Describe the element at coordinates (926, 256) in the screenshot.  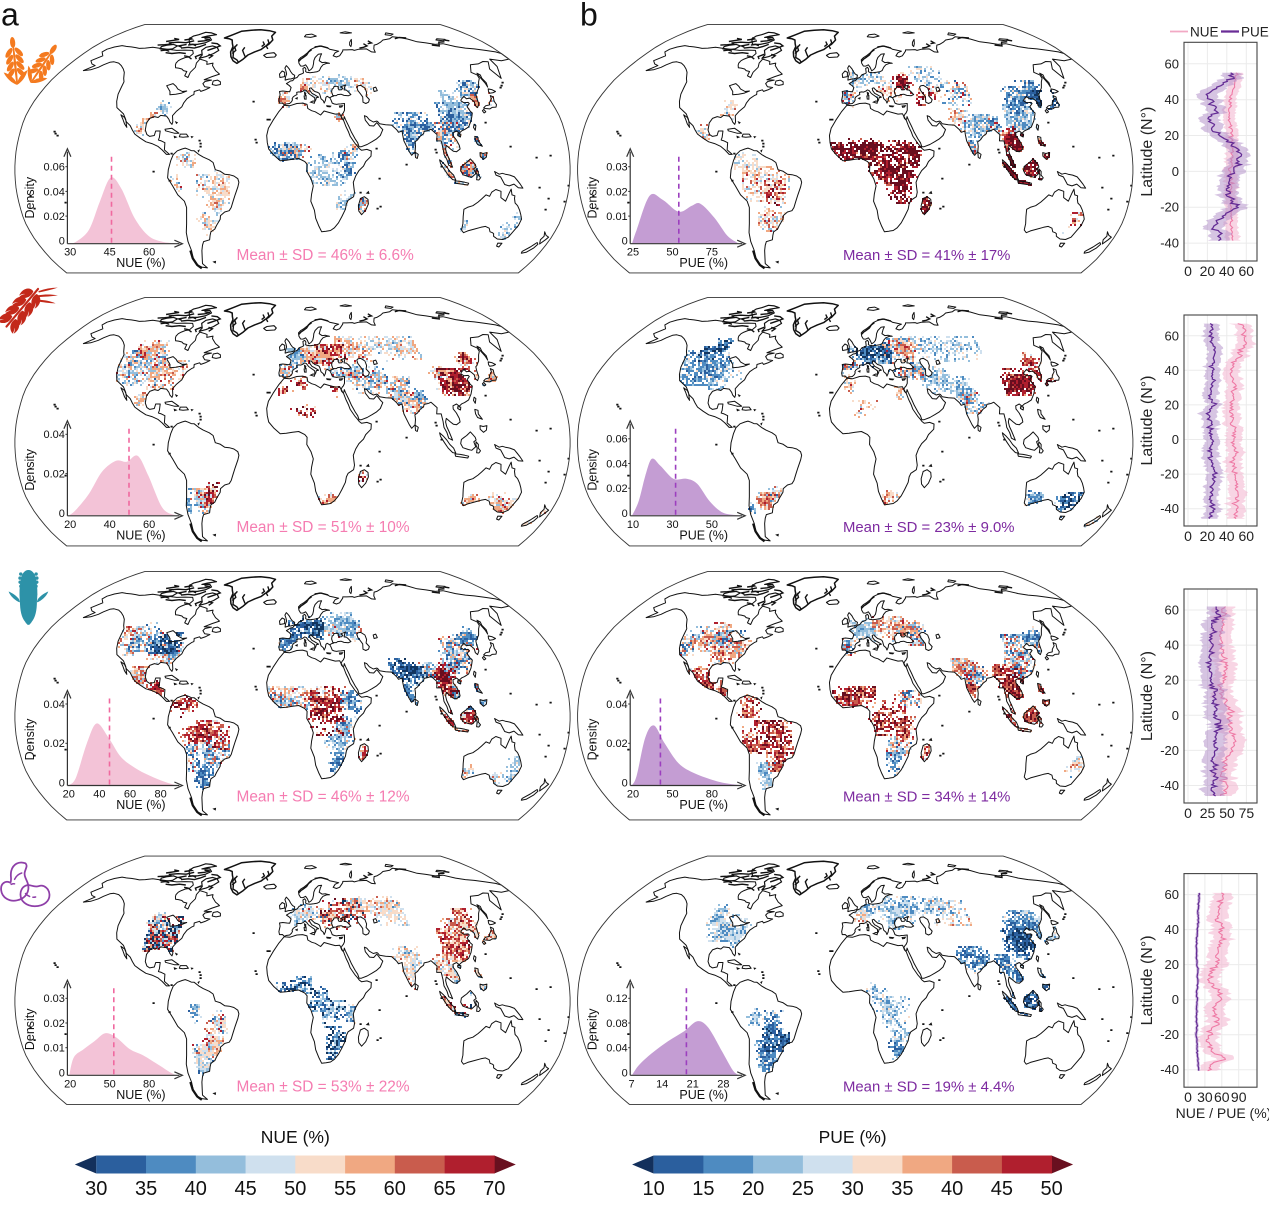
I see `svg-text: Mean ± SD = 41% ± 17%` at that location.